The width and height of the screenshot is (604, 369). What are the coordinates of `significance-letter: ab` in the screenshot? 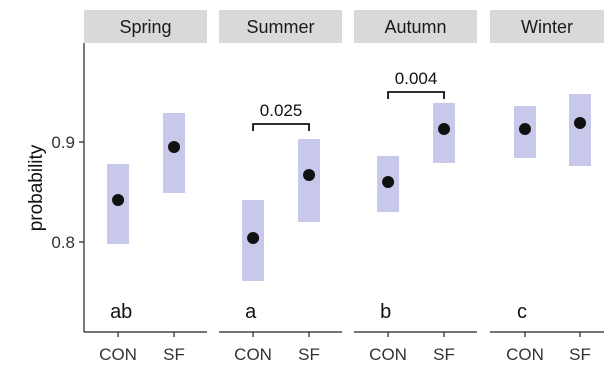 It's located at (121, 312).